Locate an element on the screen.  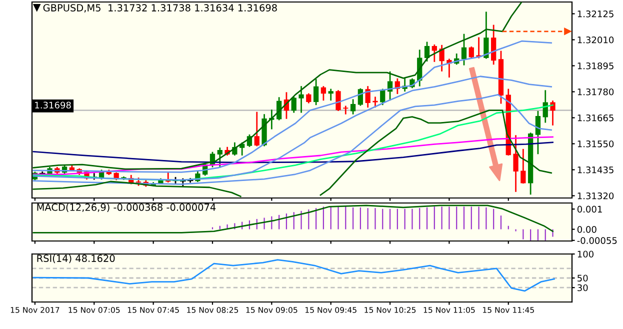
y-tick-label: 1.32125 is located at coordinates (596, 14).